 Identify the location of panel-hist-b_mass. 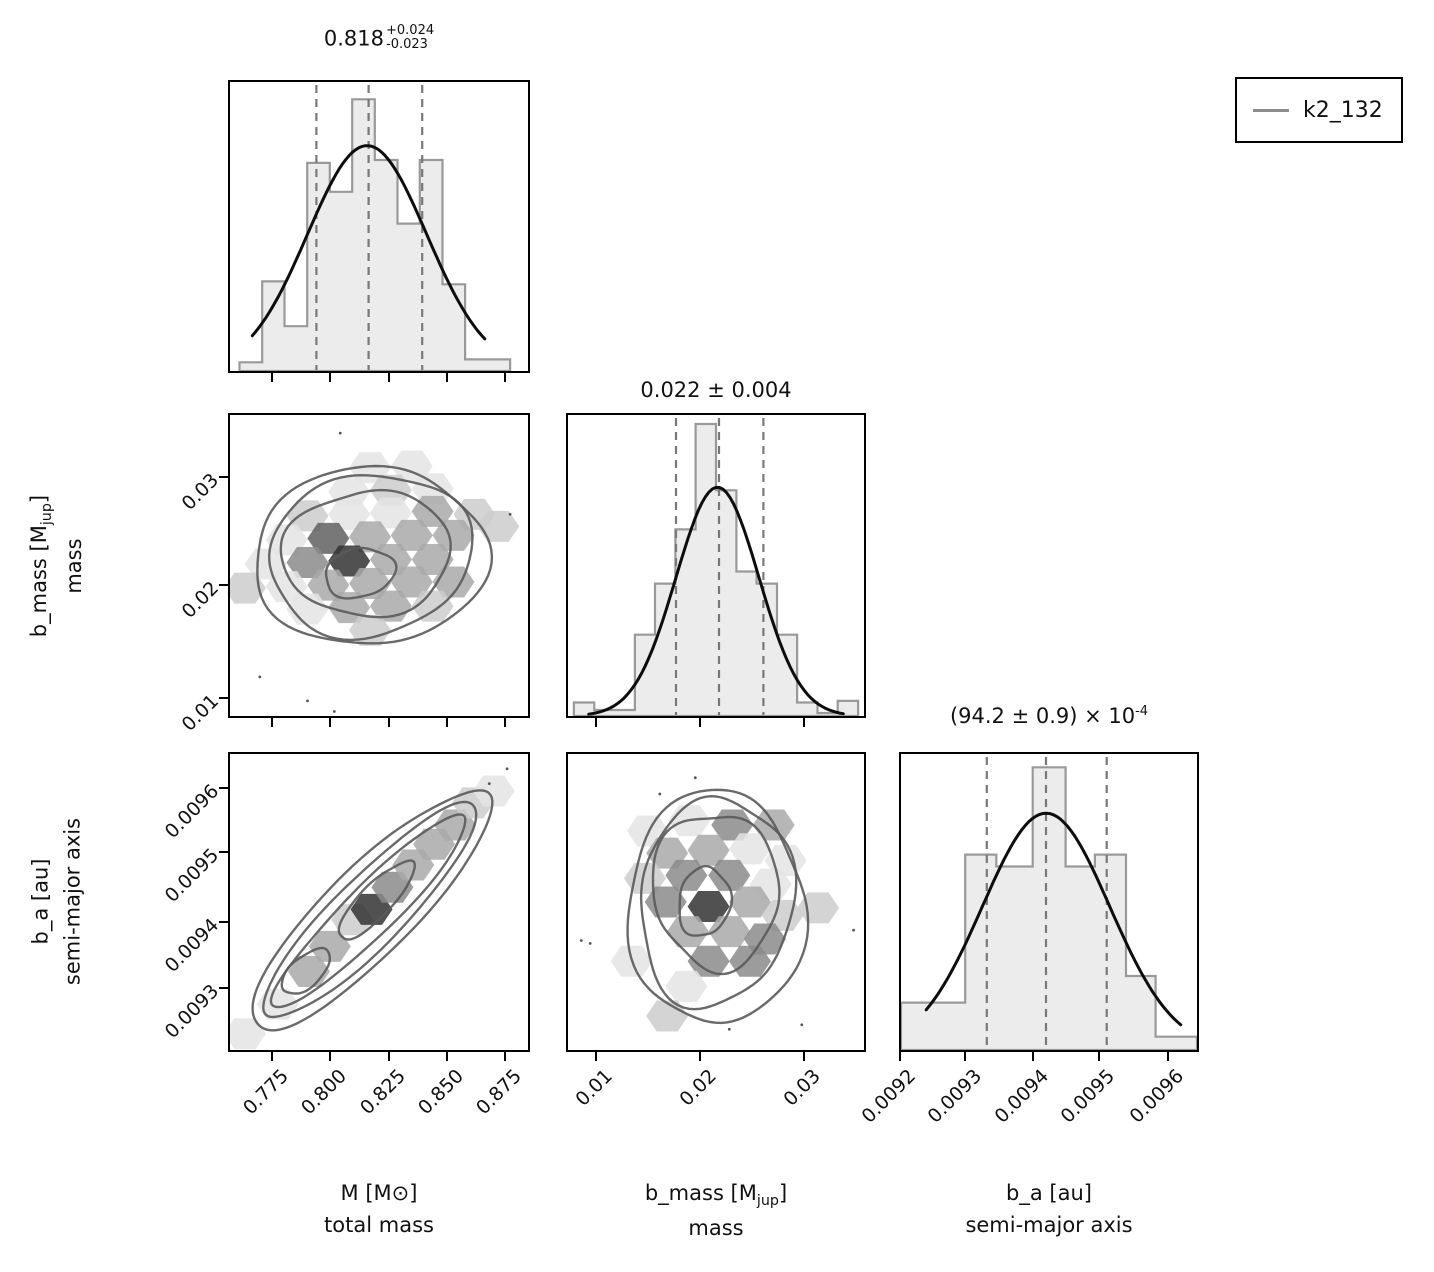
(716, 565).